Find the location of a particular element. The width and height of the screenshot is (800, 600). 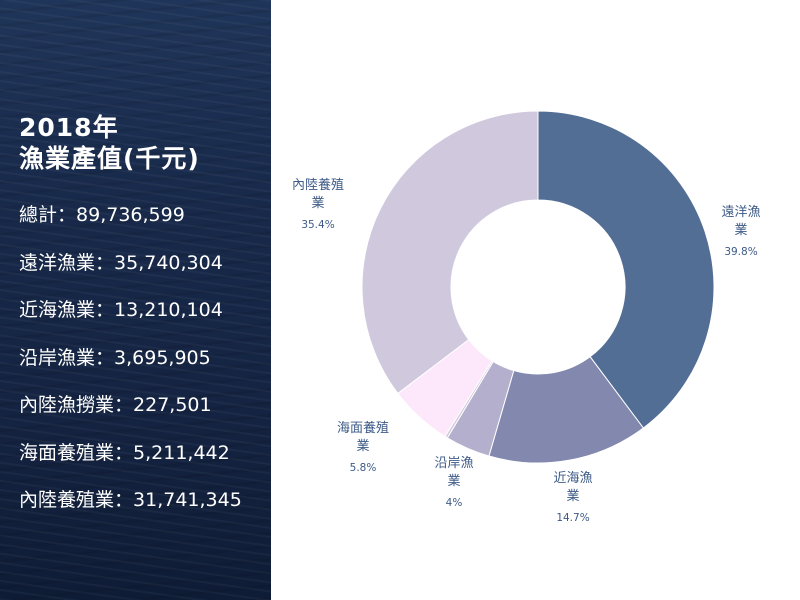

slice-name-label: 近海漁 is located at coordinates (572, 478).